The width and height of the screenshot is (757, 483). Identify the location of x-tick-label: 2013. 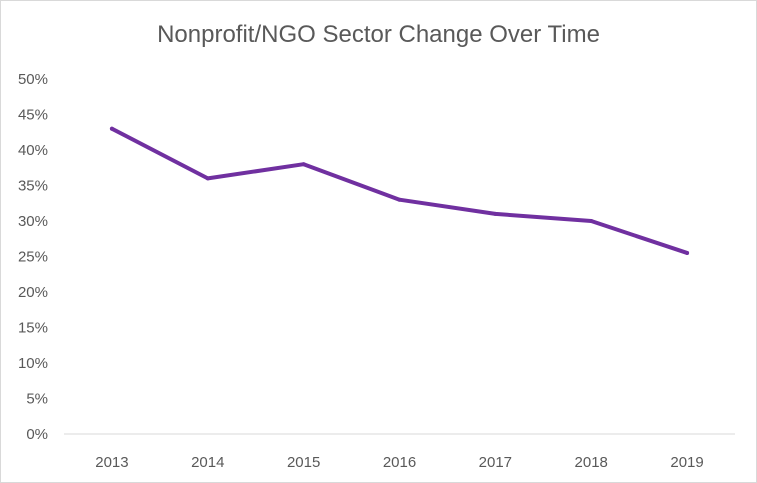
(111, 462).